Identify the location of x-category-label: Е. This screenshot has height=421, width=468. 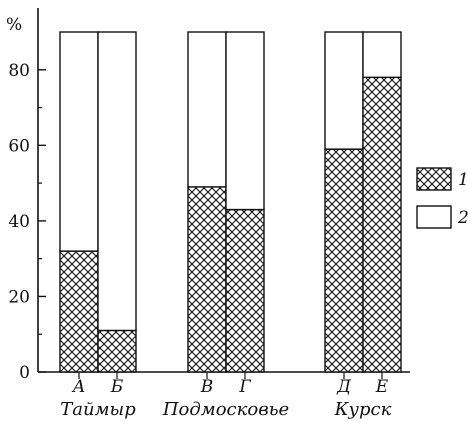
(382, 387).